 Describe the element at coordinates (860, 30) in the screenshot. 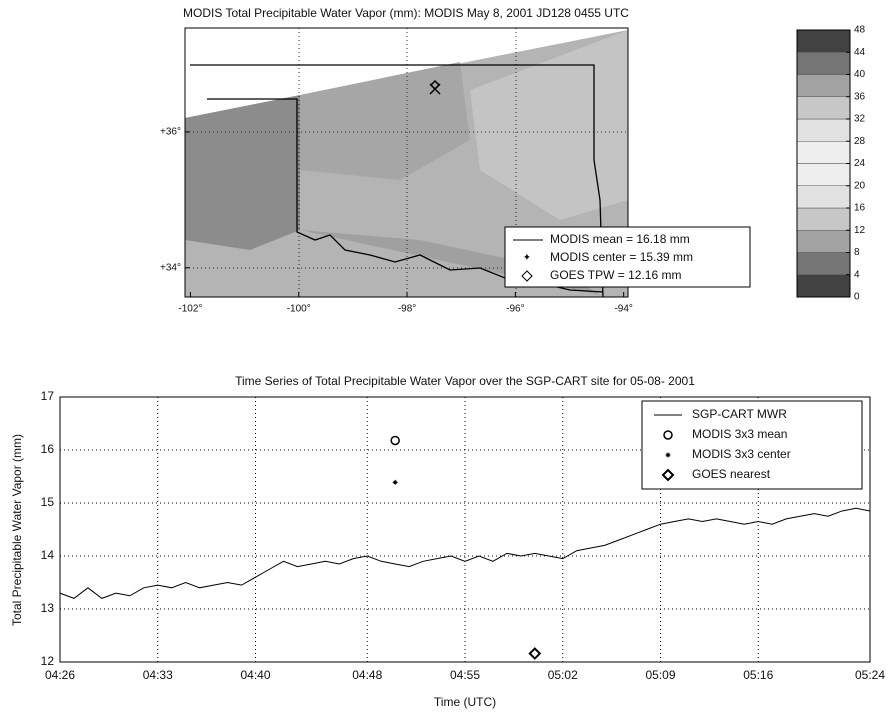

I see `colorbar-tick-label: 48` at that location.